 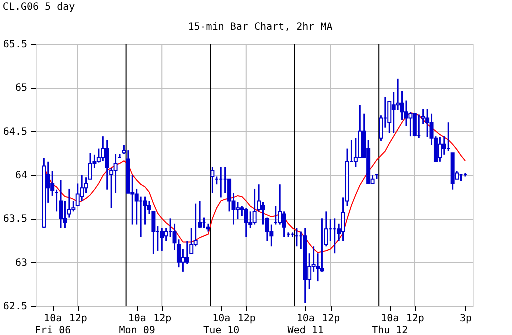 I want to click on y-tick-label: 62.5, so click(x=15, y=307).